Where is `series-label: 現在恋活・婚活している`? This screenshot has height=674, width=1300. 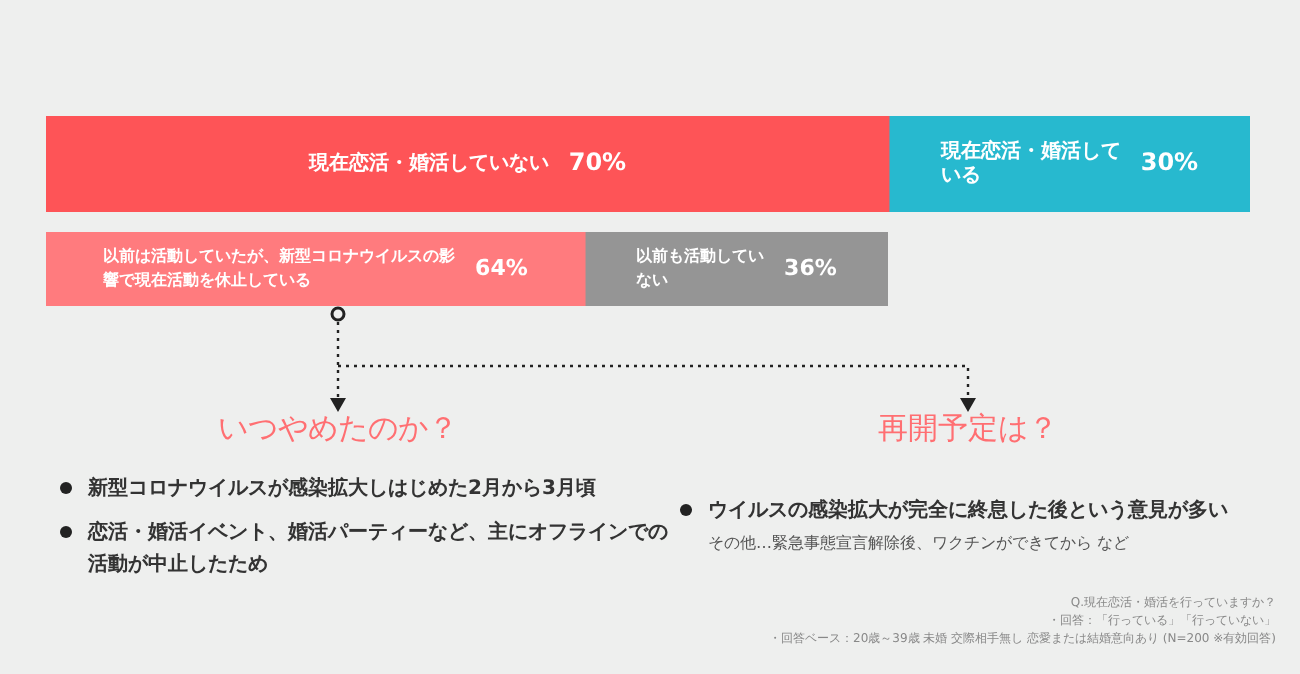 series-label: 現在恋活・婚活している is located at coordinates (1029, 163).